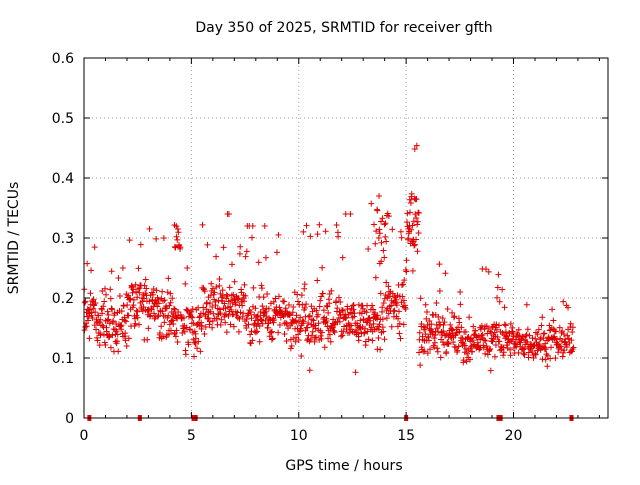 Image resolution: width=640 pixels, height=485 pixels. What do you see at coordinates (191, 436) in the screenshot?
I see `x-tick-label: 5` at bounding box center [191, 436].